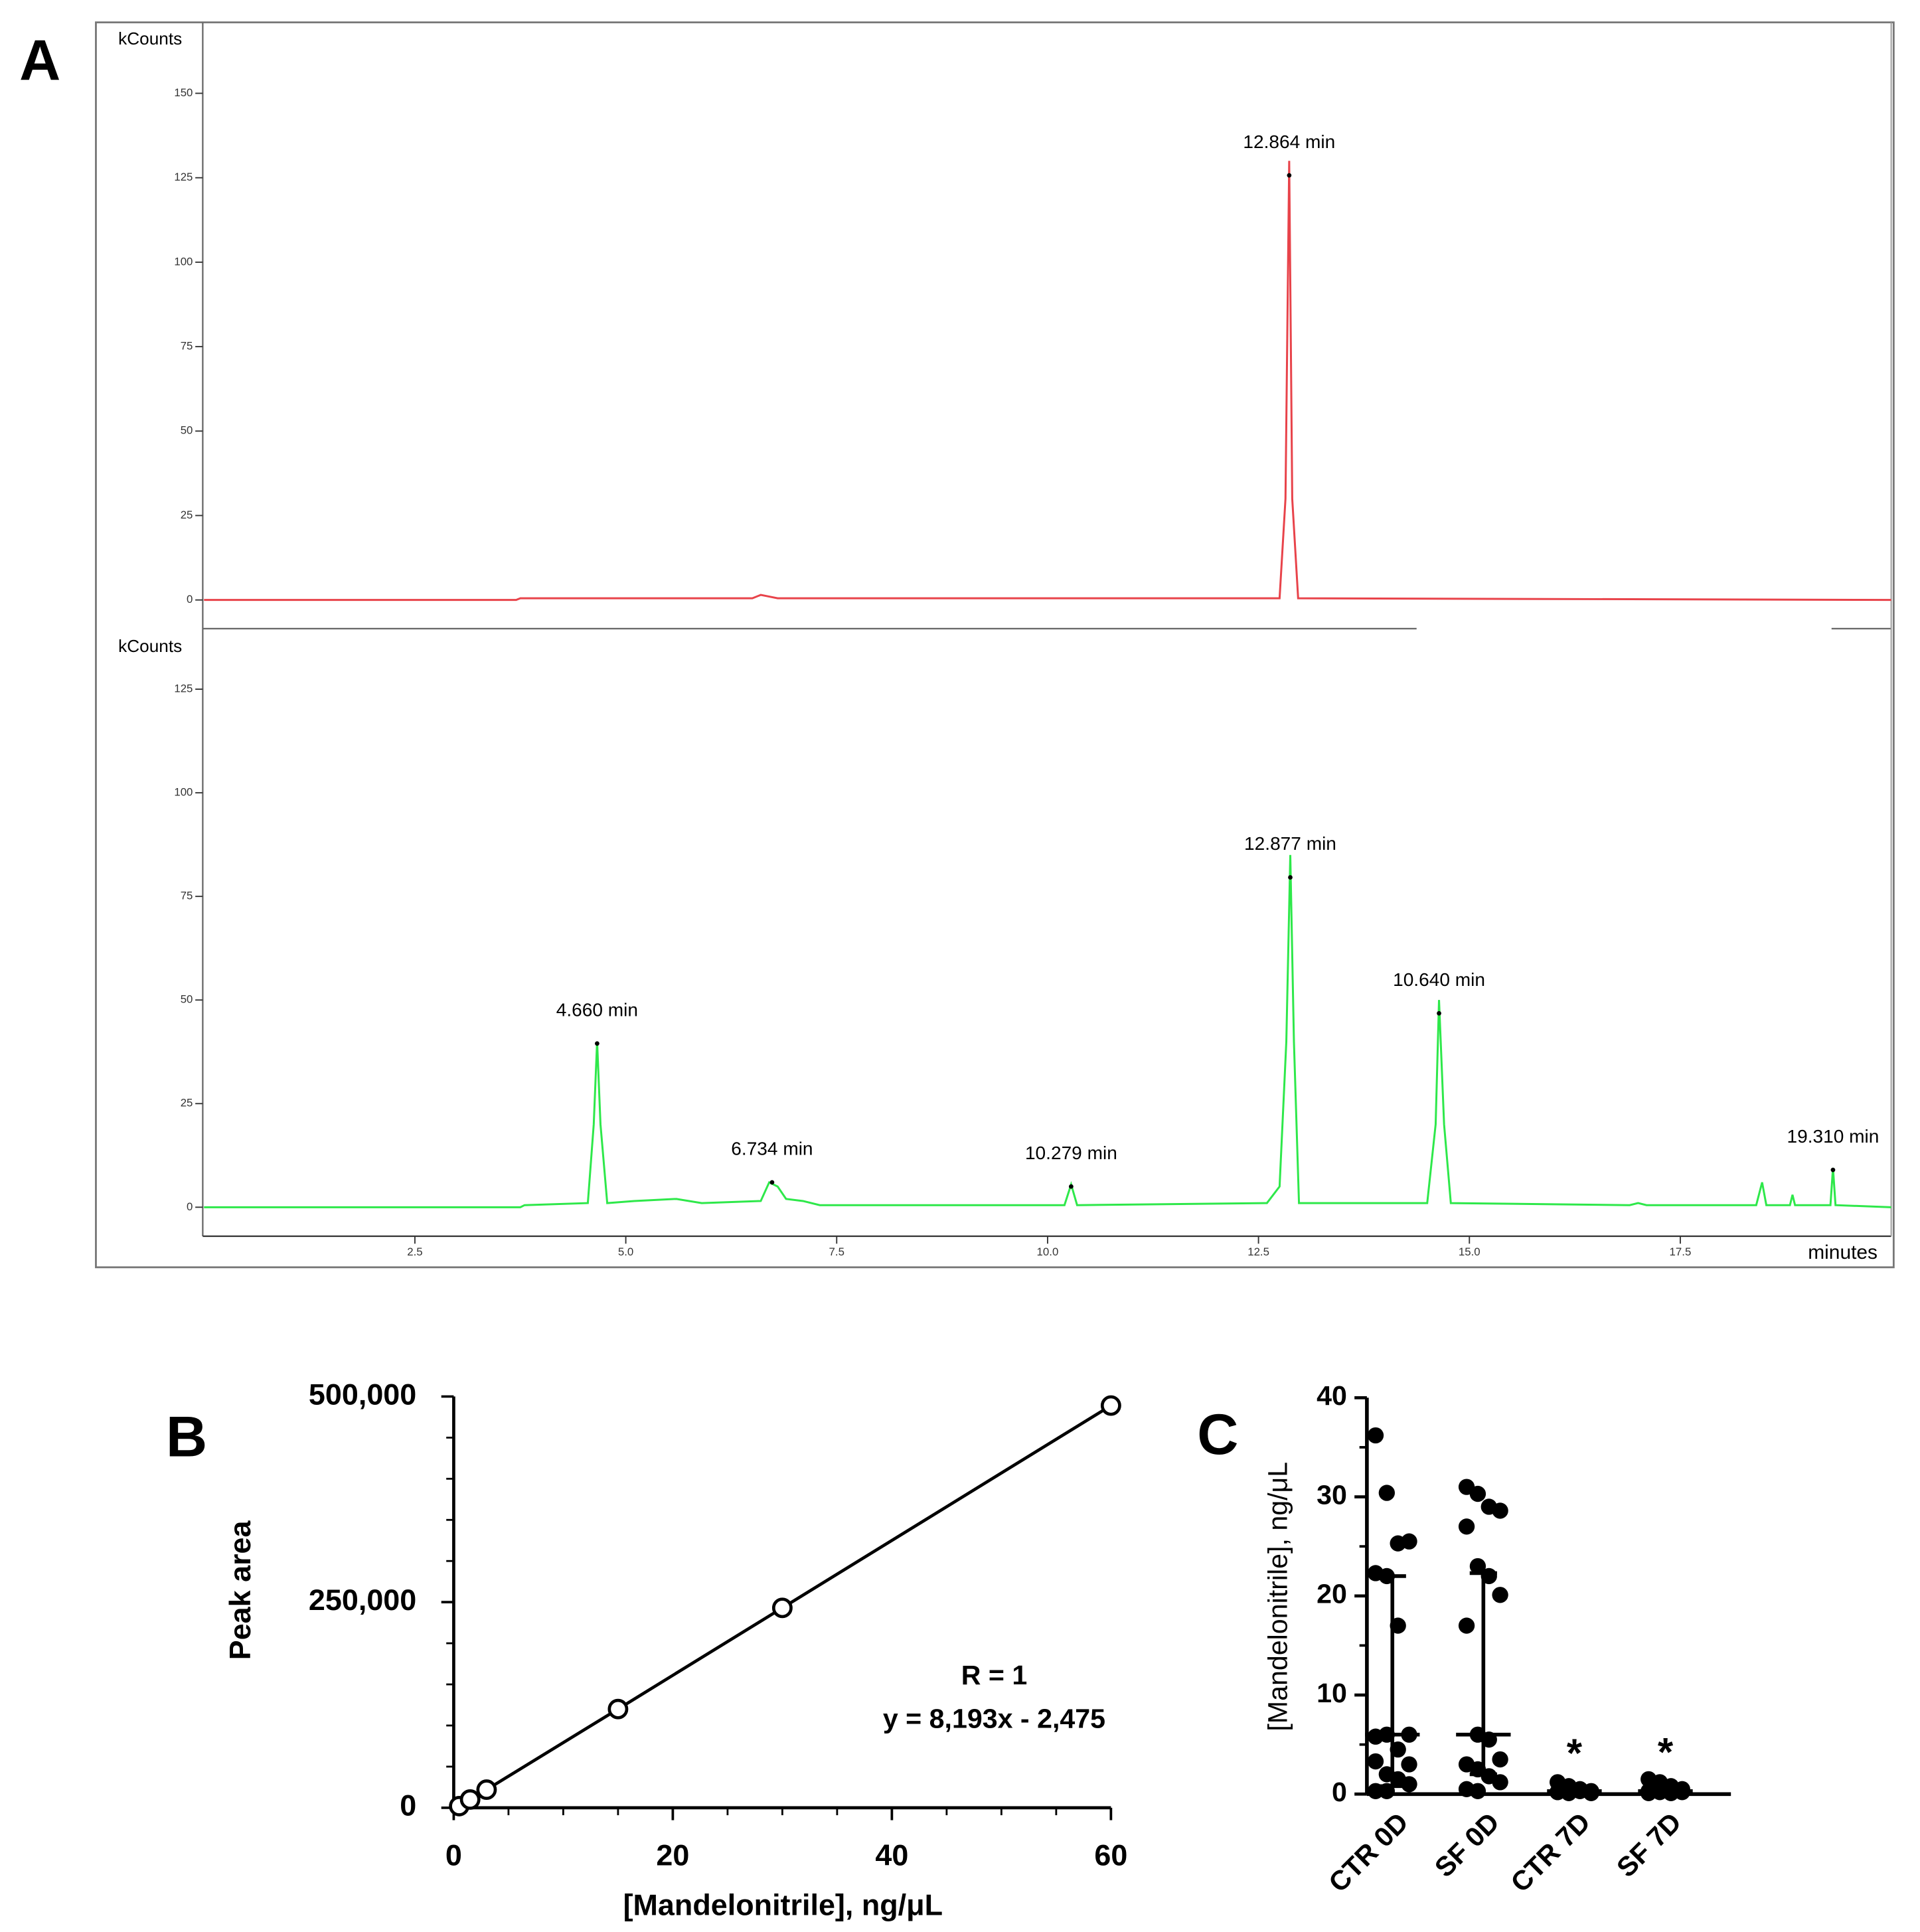 This screenshot has width=1920, height=1932. Describe the element at coordinates (994, 1675) in the screenshot. I see `annotation: R = 1` at that location.